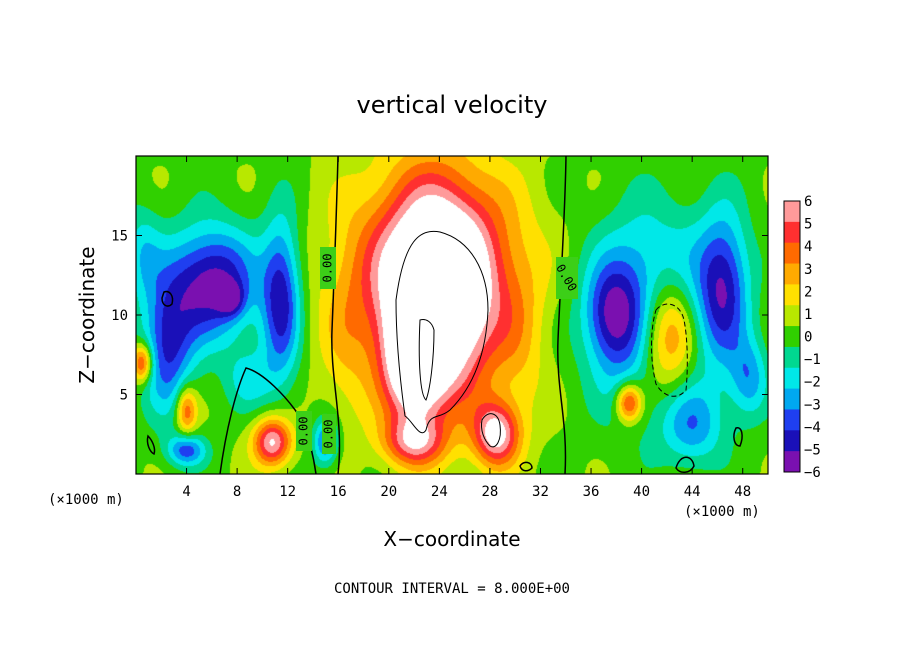 This screenshot has width=904, height=654. Describe the element at coordinates (388, 492) in the screenshot. I see `x-tick-label: 20` at that location.